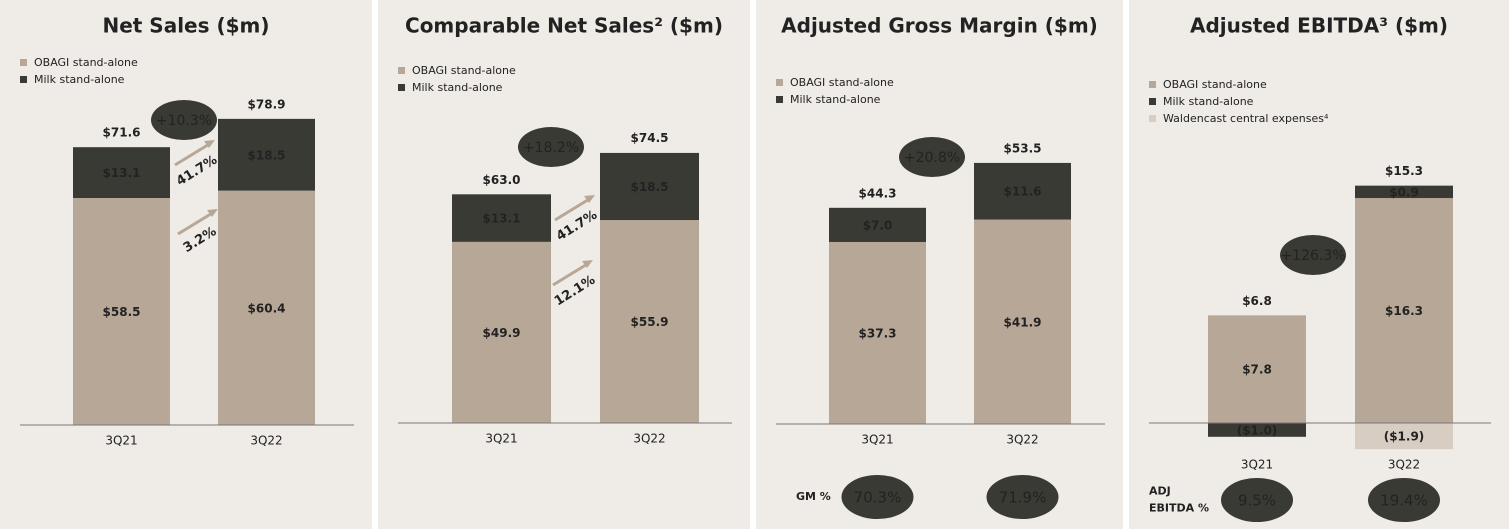 The width and height of the screenshot is (1509, 529). I want to click on bar-value-label: $58.5, so click(122, 312).